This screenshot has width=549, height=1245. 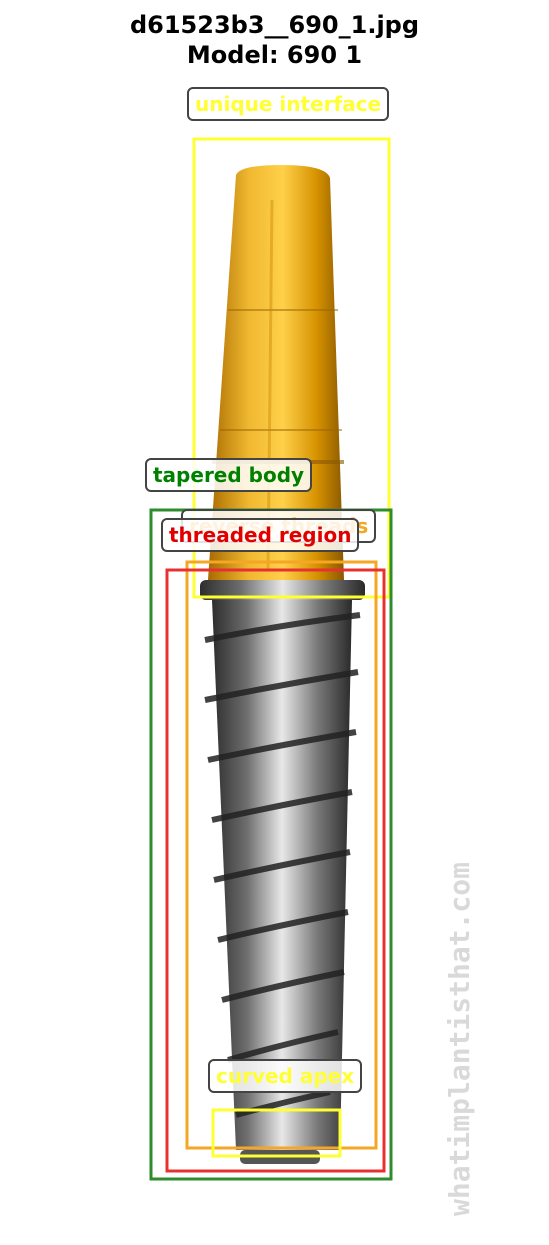 What do you see at coordinates (291, 368) in the screenshot?
I see `unique-interface-box` at bounding box center [291, 368].